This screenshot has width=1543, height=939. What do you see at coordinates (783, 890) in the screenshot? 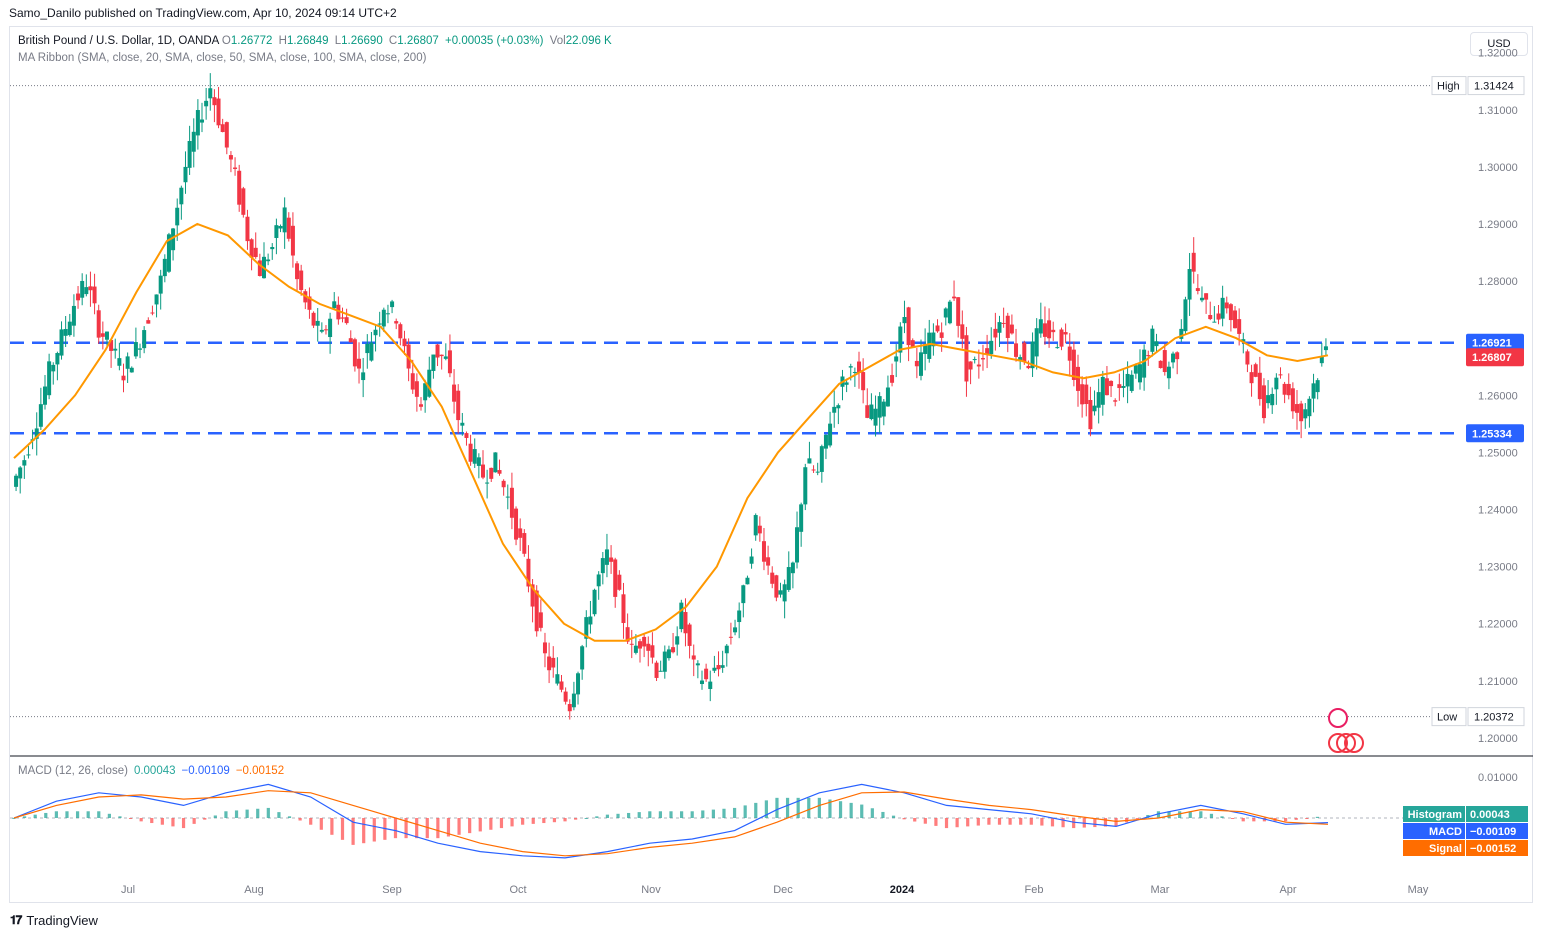
I see `x-tick-label: Dec` at bounding box center [783, 890].